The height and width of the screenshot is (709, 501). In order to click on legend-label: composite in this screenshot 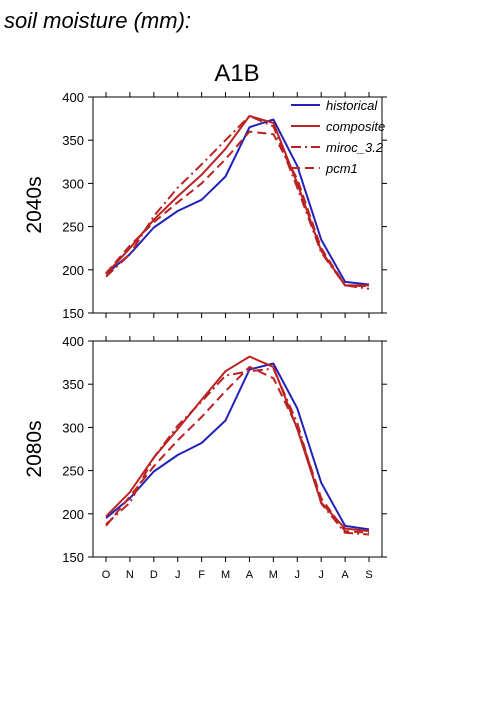, I will do `click(355, 126)`.